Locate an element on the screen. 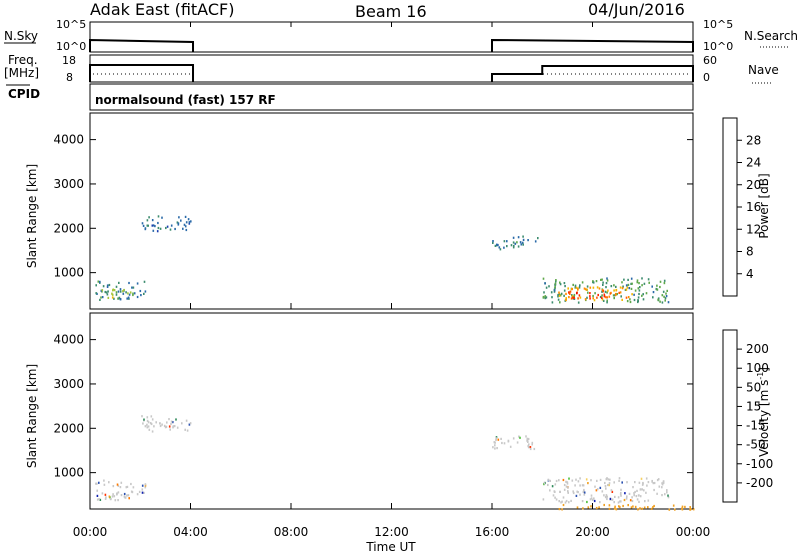 The image size is (800, 554). nsearch-label: N.Search is located at coordinates (771, 36).